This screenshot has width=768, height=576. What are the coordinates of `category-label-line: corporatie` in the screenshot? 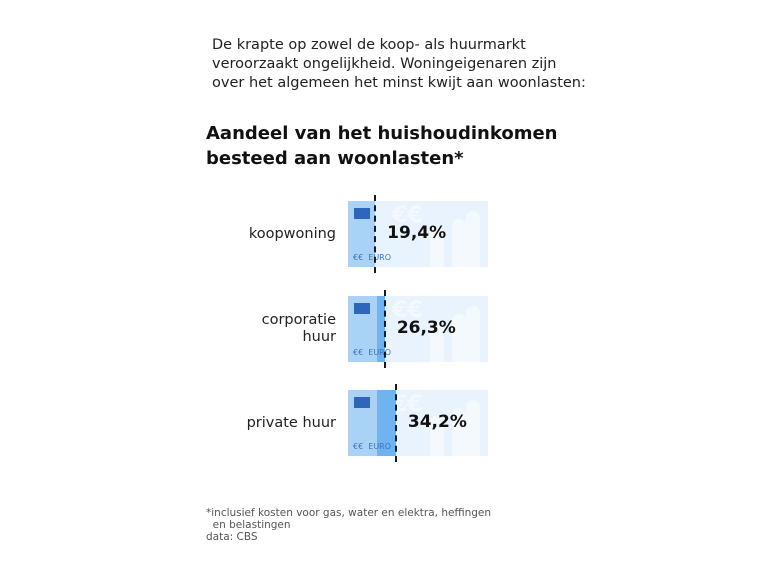 It's located at (298, 320).